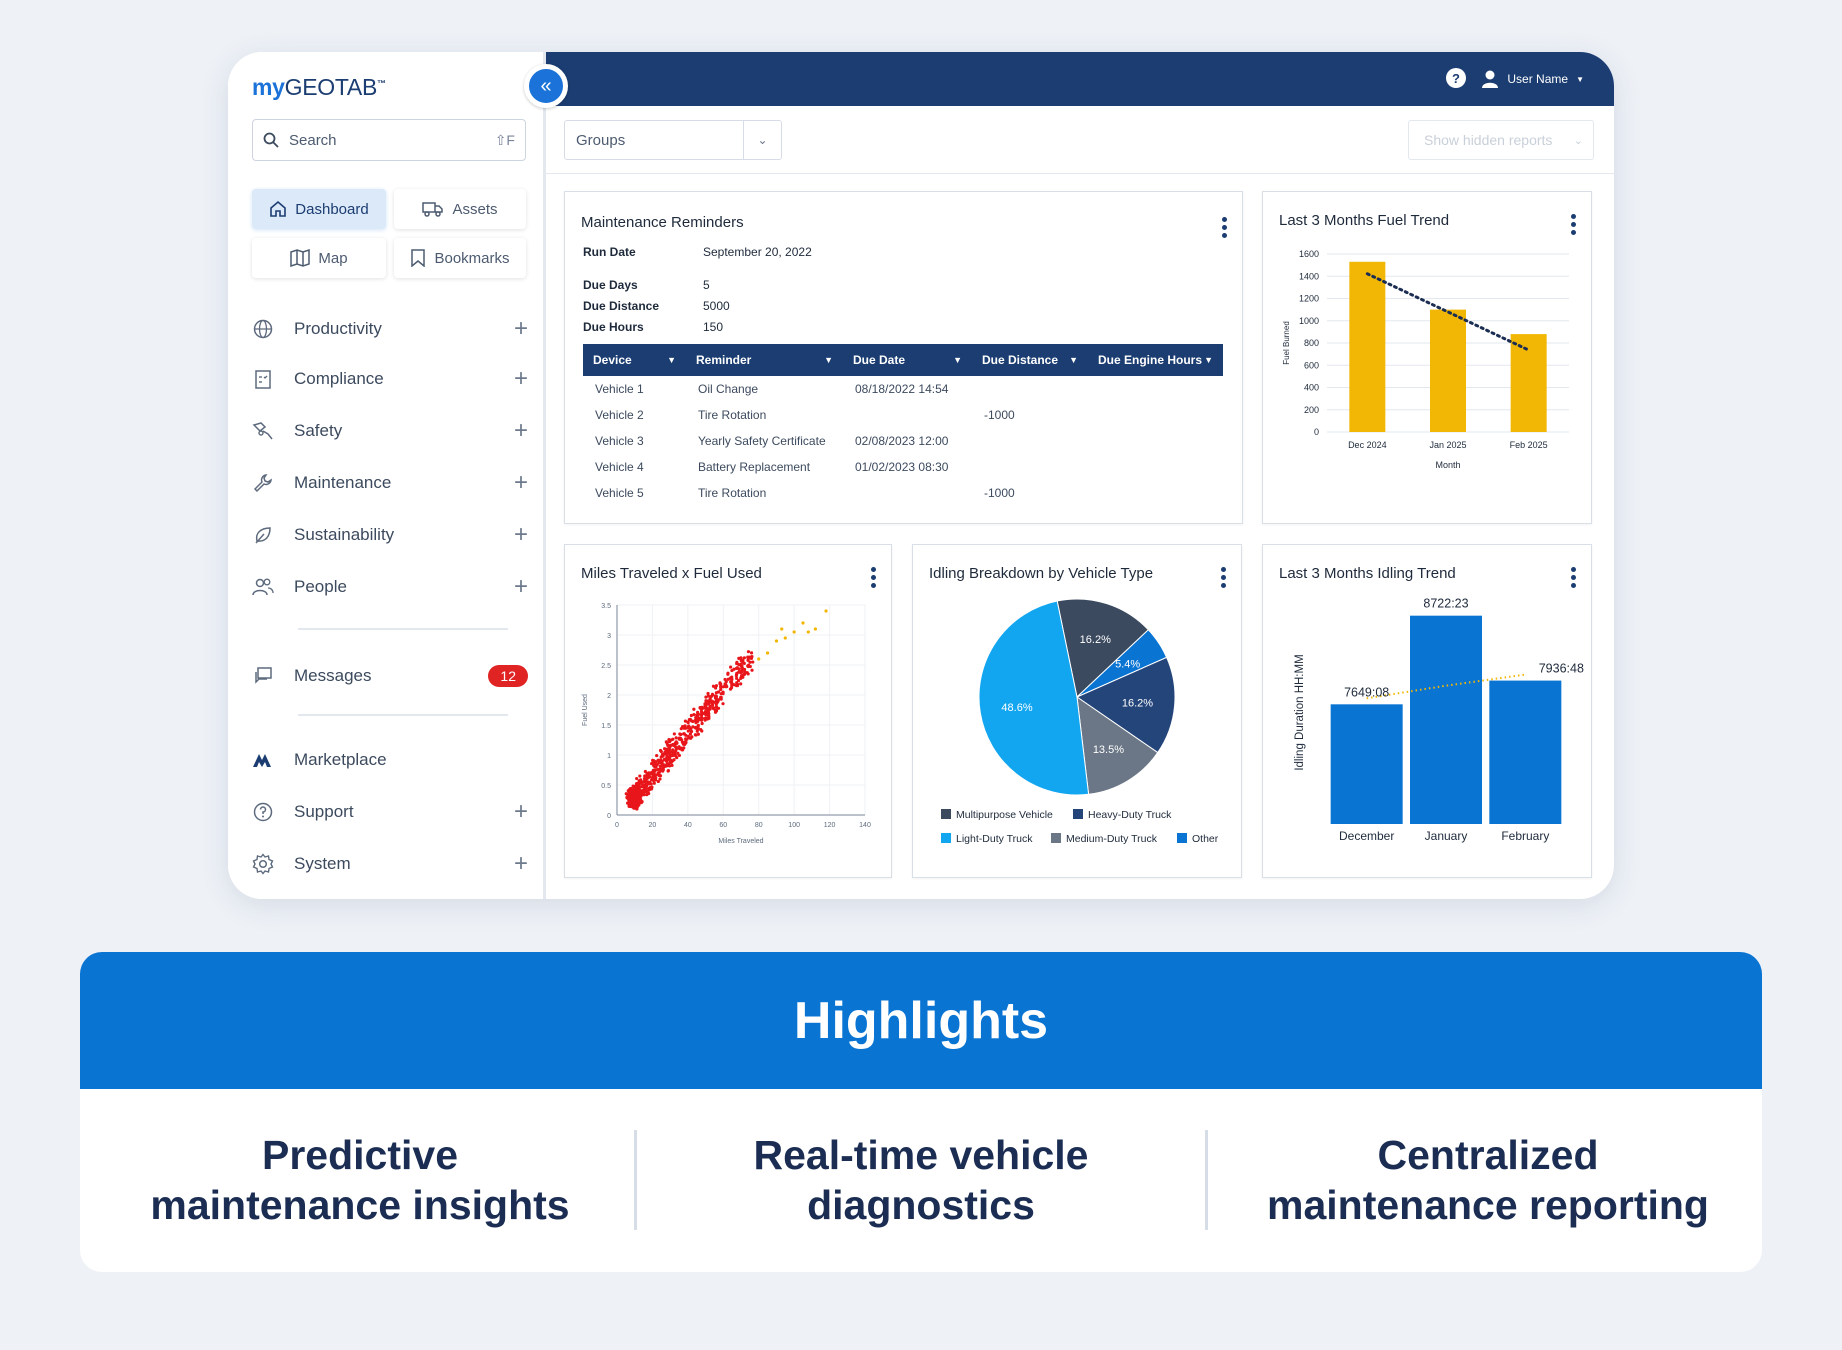  What do you see at coordinates (921, 1155) in the screenshot?
I see `highlight-line: Real-time vehicle` at bounding box center [921, 1155].